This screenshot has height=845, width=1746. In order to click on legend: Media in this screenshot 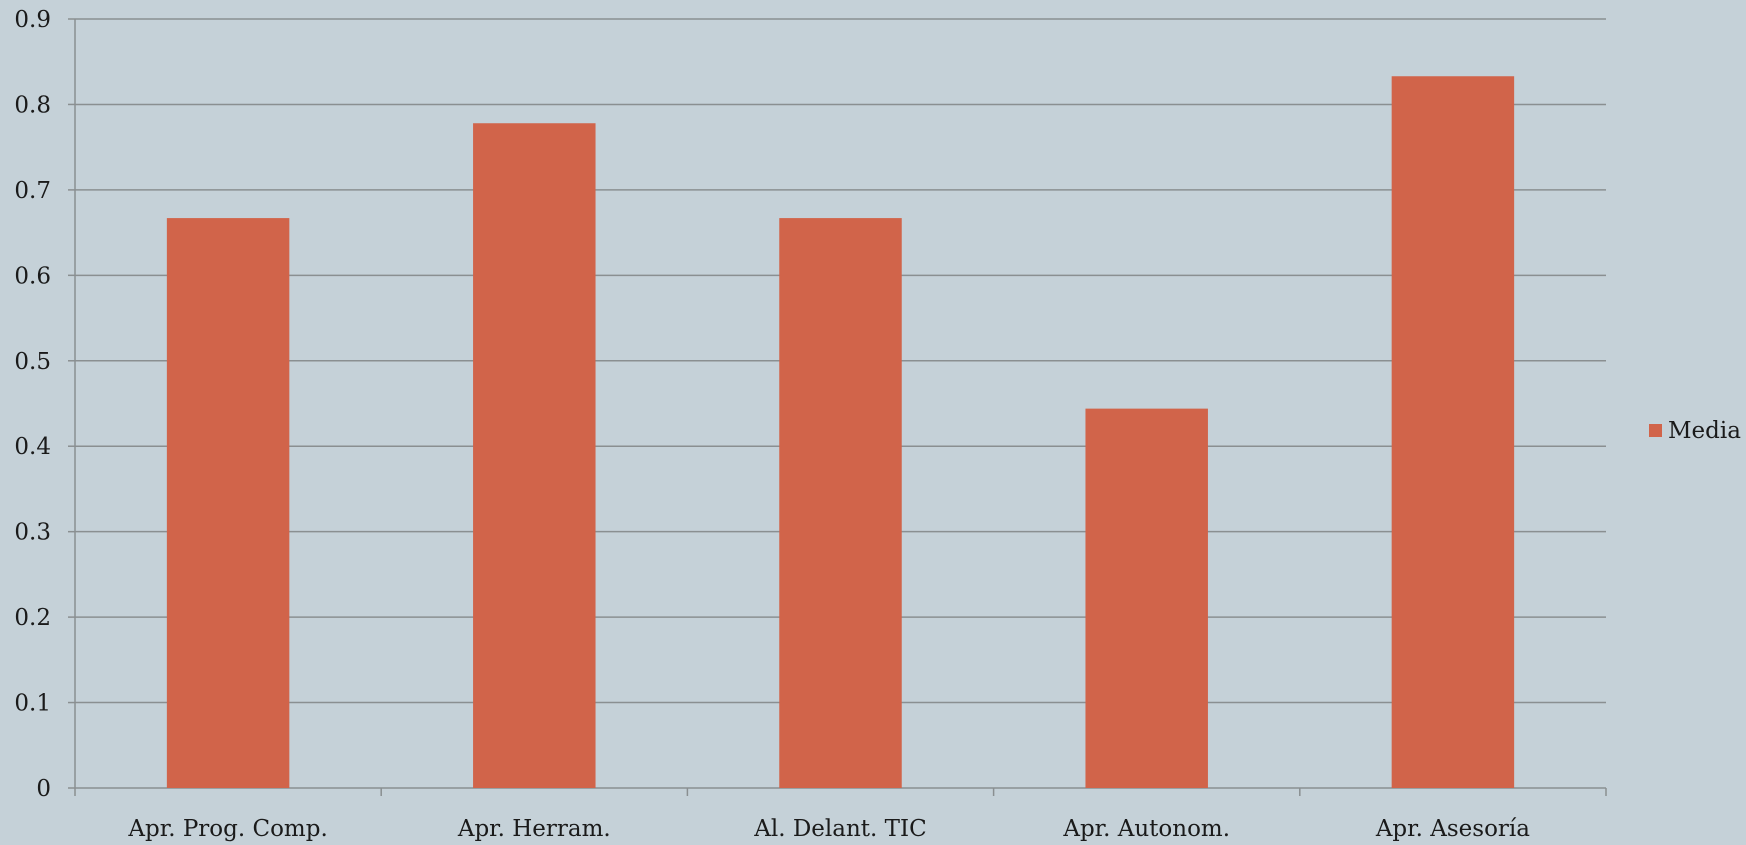, I will do `click(1695, 431)`.